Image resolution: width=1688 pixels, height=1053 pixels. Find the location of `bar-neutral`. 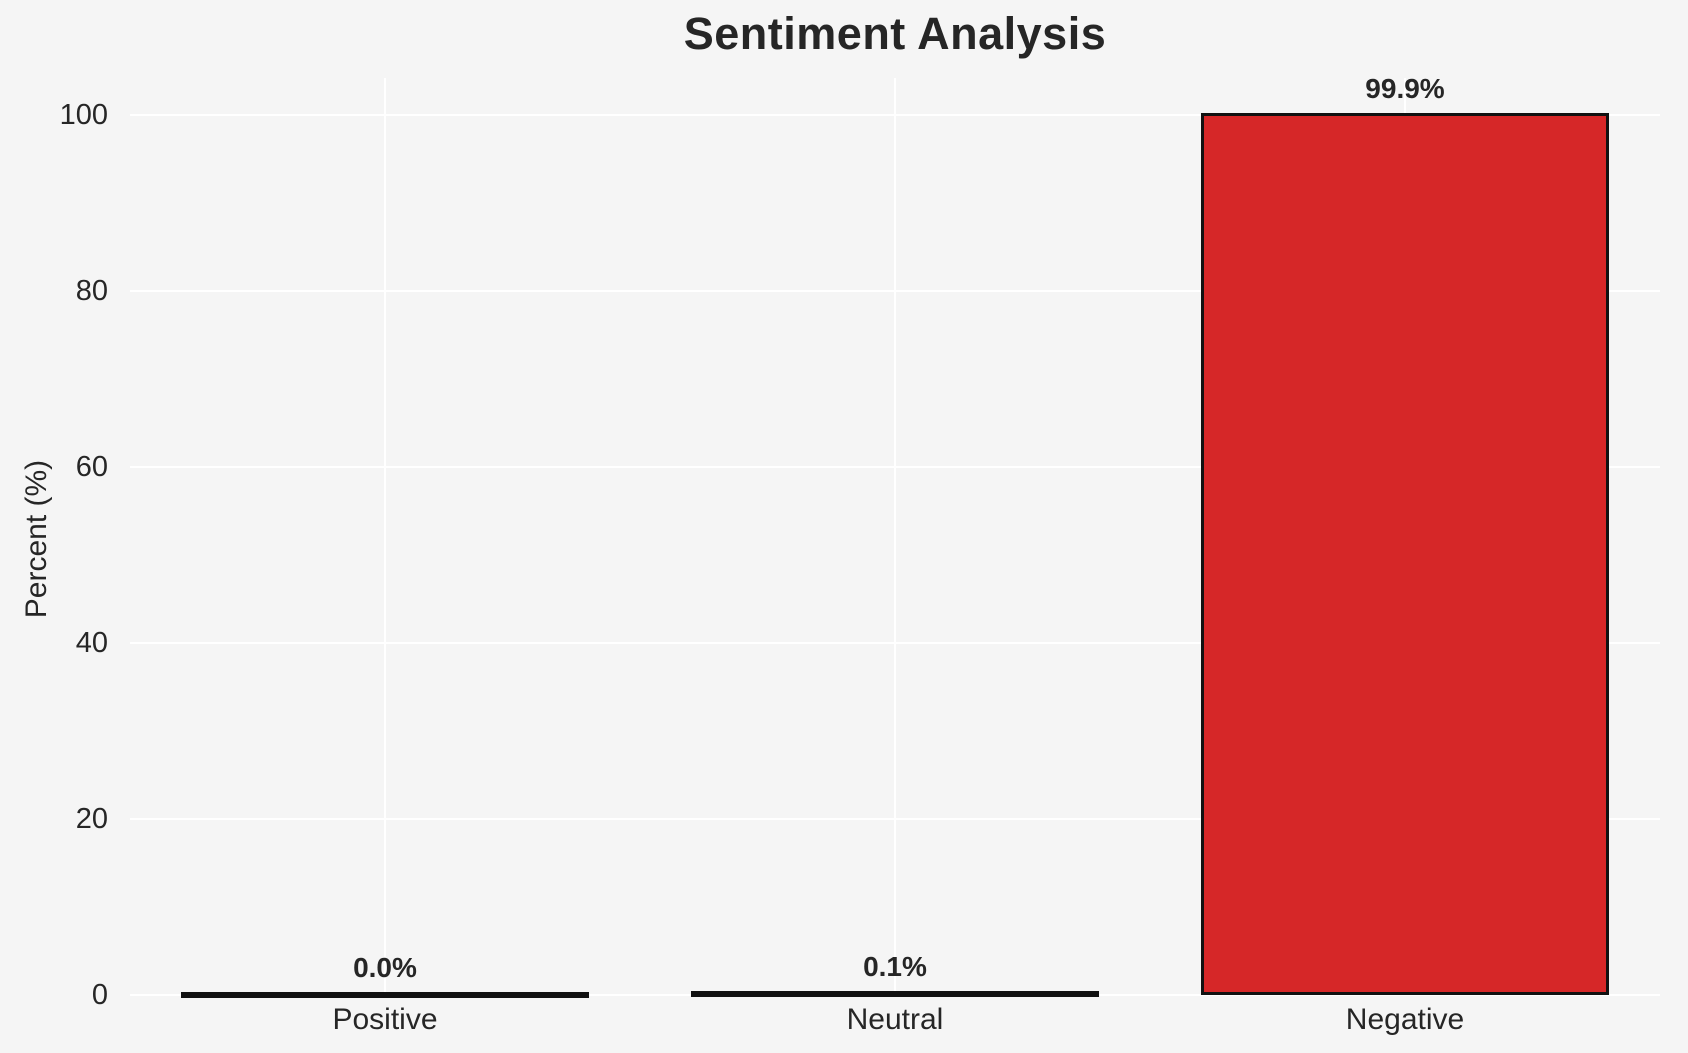

bar-neutral is located at coordinates (895, 994).